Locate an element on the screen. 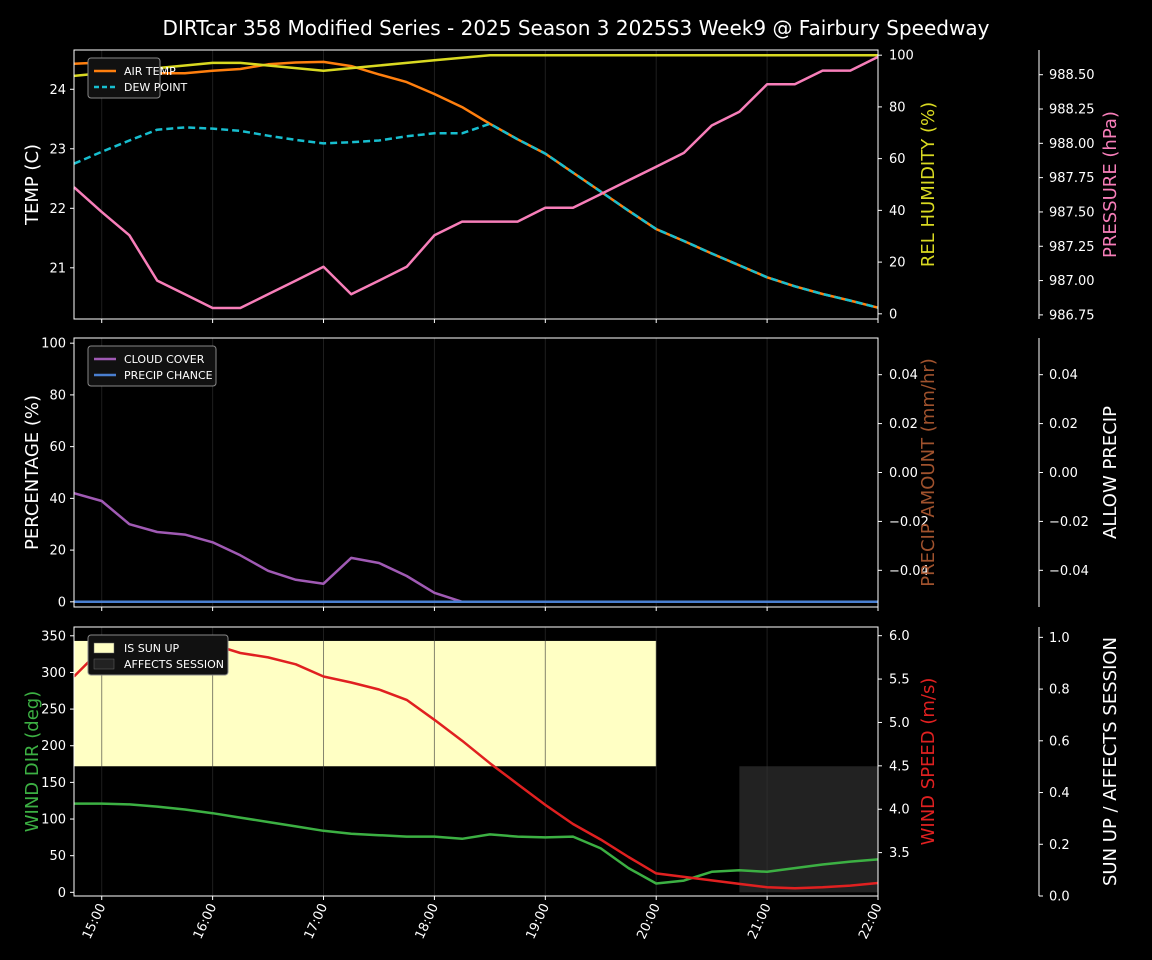  left-tick-label: 21 is located at coordinates (57, 268).